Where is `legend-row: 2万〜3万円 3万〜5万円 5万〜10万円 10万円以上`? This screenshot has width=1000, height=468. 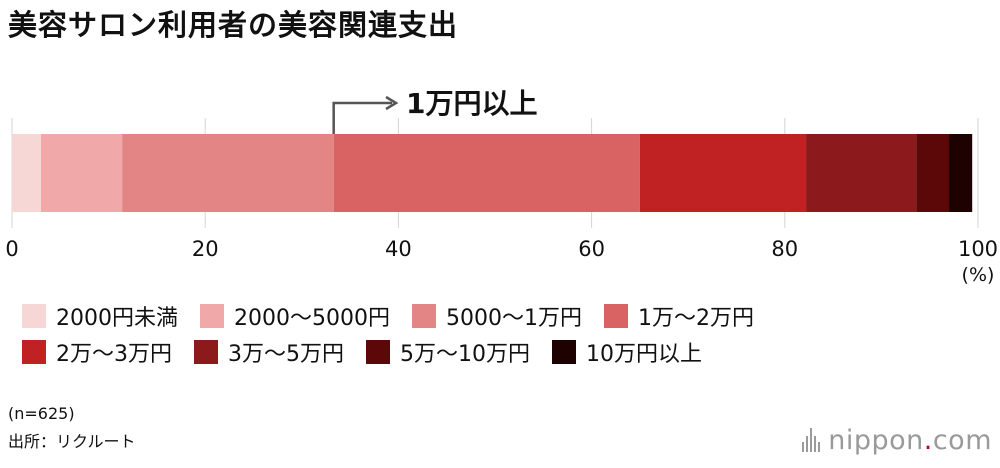 legend-row: 2万〜3万円 3万〜5万円 5万〜10万円 10万円以上 is located at coordinates (509, 352).